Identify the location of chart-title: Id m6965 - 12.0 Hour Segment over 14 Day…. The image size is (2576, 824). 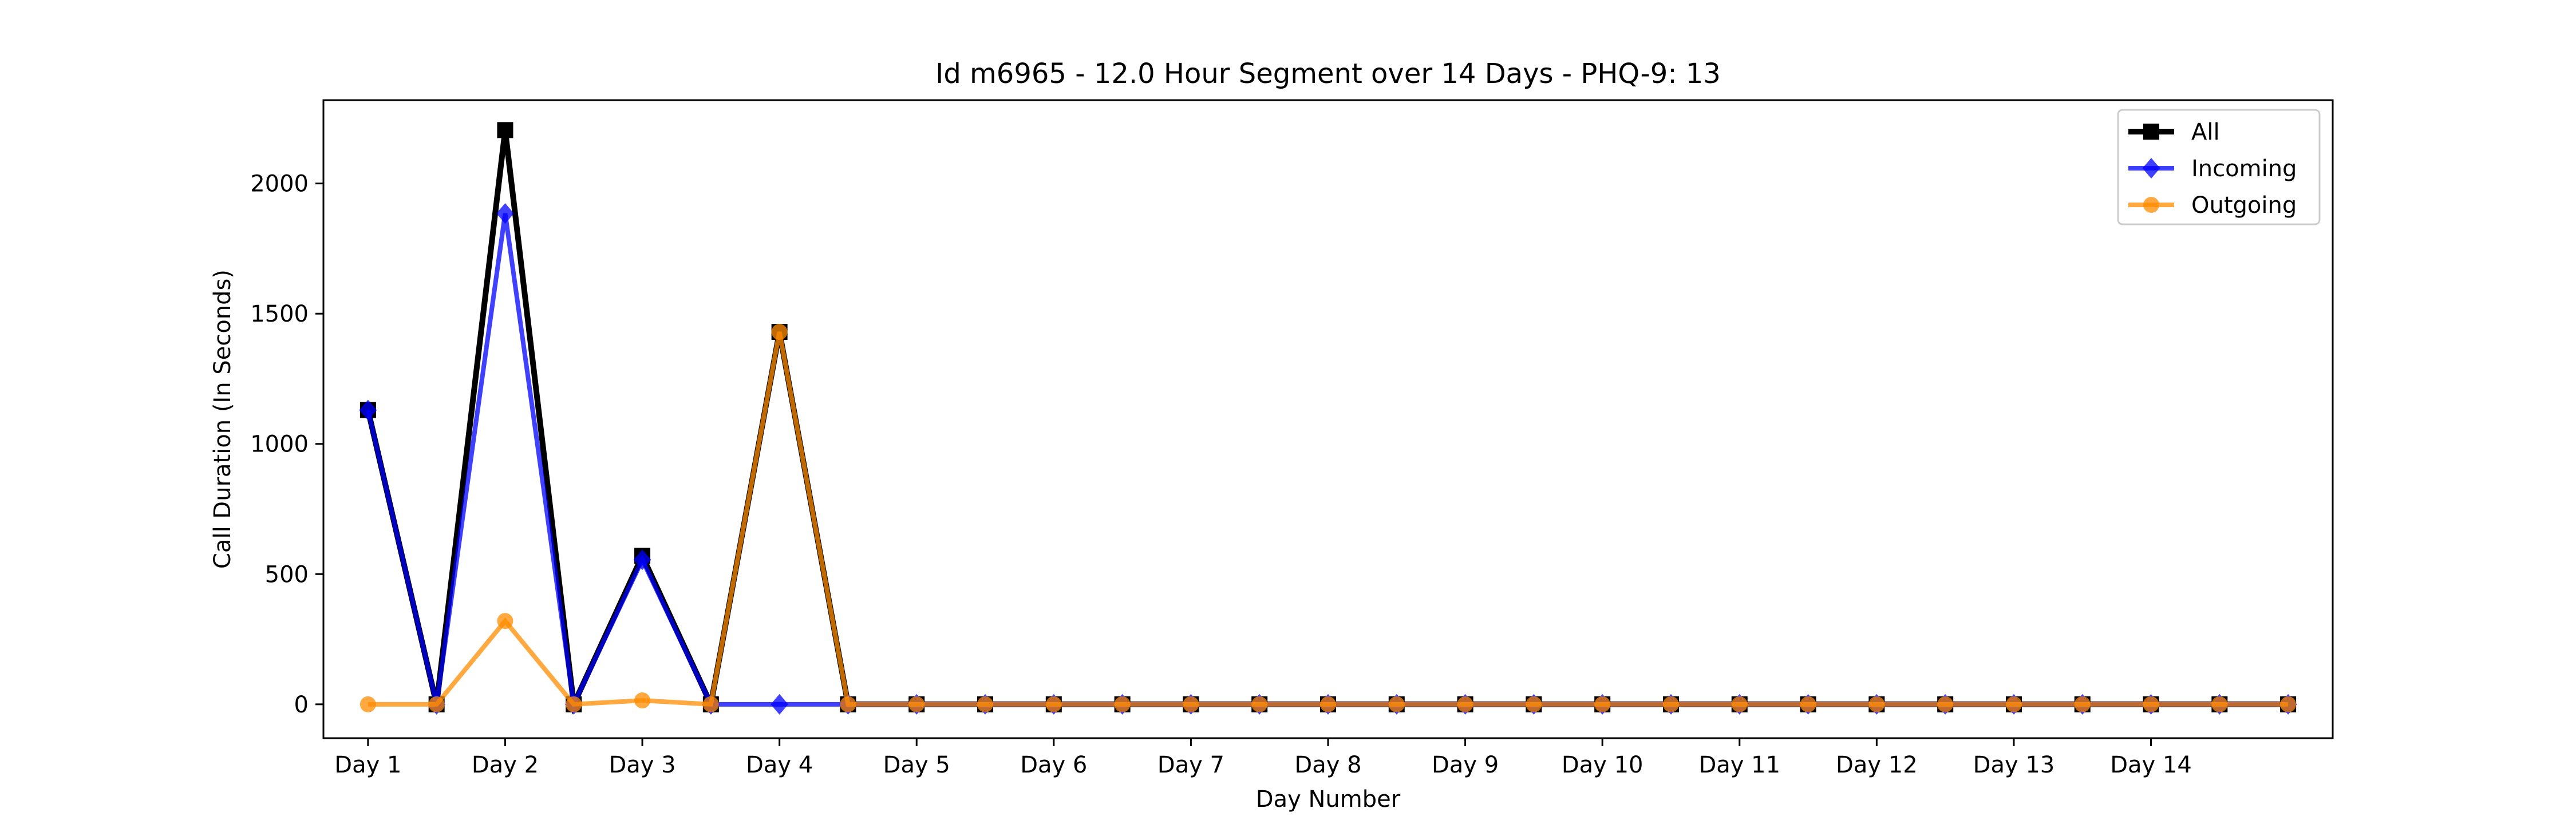
(1328, 74).